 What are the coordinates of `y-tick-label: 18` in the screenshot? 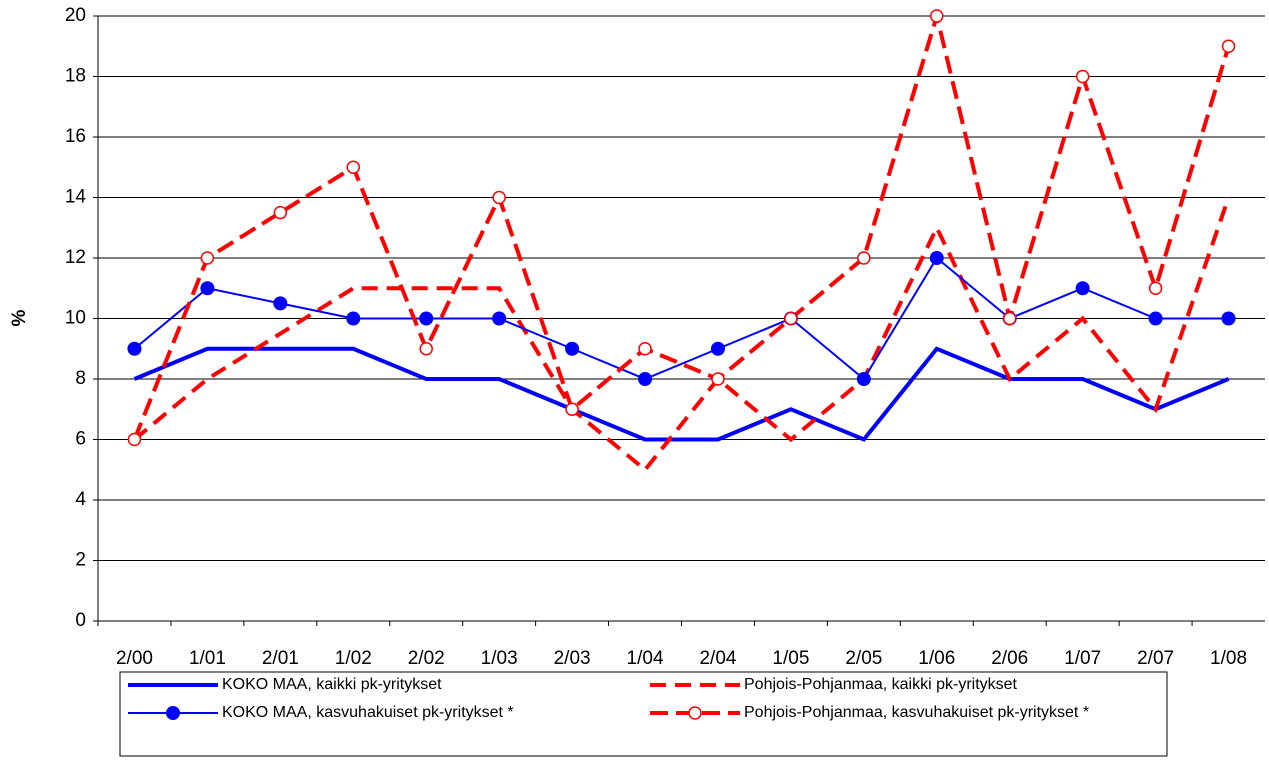 It's located at (75, 76).